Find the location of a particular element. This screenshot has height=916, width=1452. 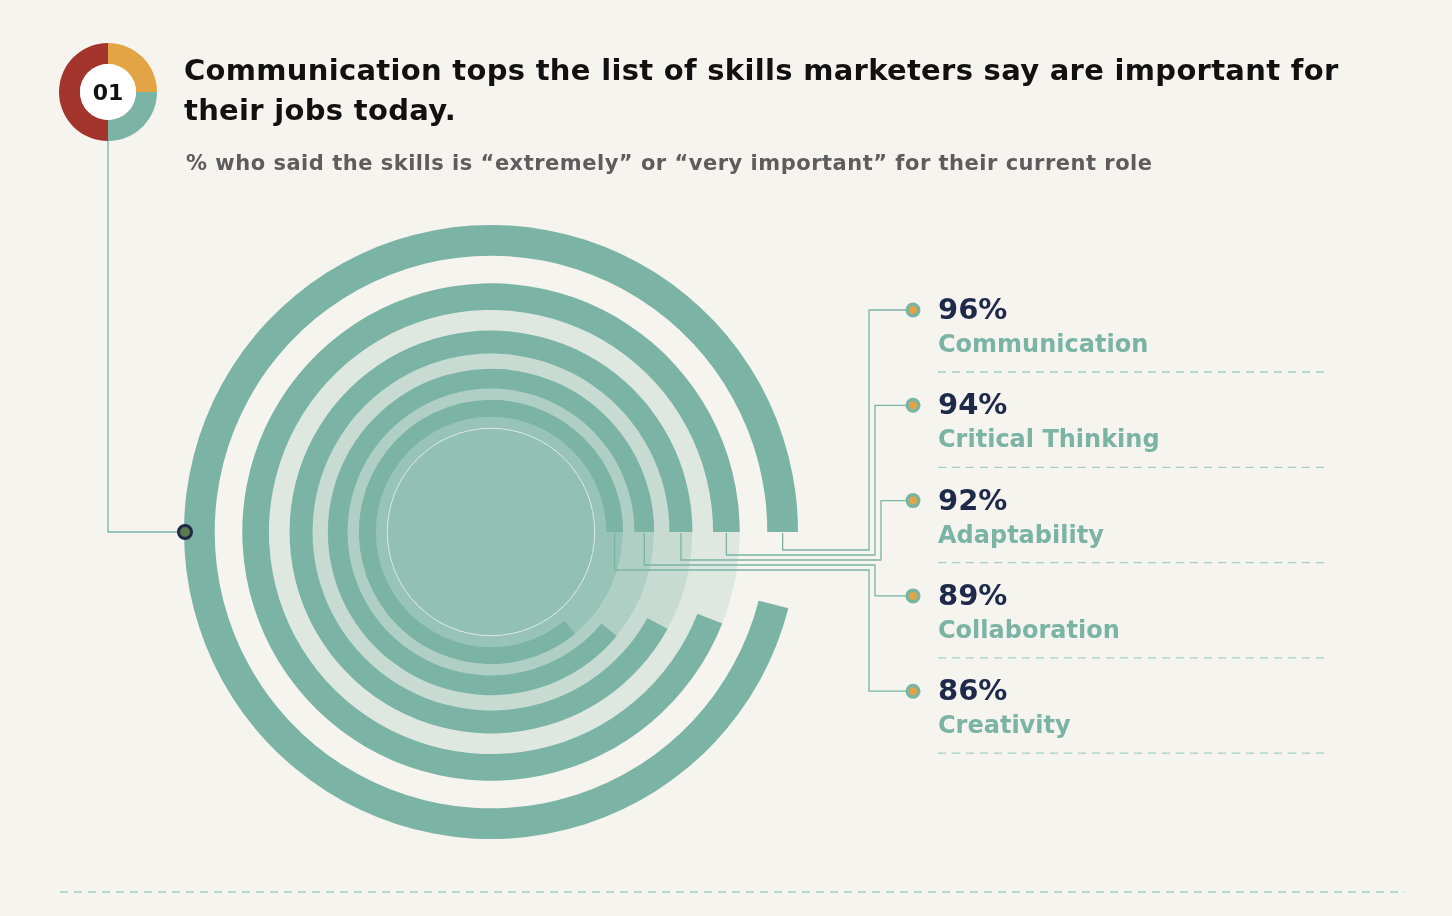

data-label: 96% is located at coordinates (973, 309).